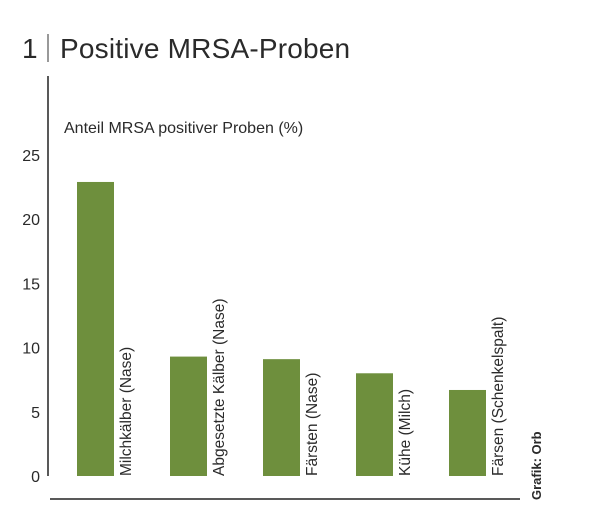 This screenshot has width=600, height=511. What do you see at coordinates (536, 465) in the screenshot?
I see `credit-label: Grafik: Orb` at bounding box center [536, 465].